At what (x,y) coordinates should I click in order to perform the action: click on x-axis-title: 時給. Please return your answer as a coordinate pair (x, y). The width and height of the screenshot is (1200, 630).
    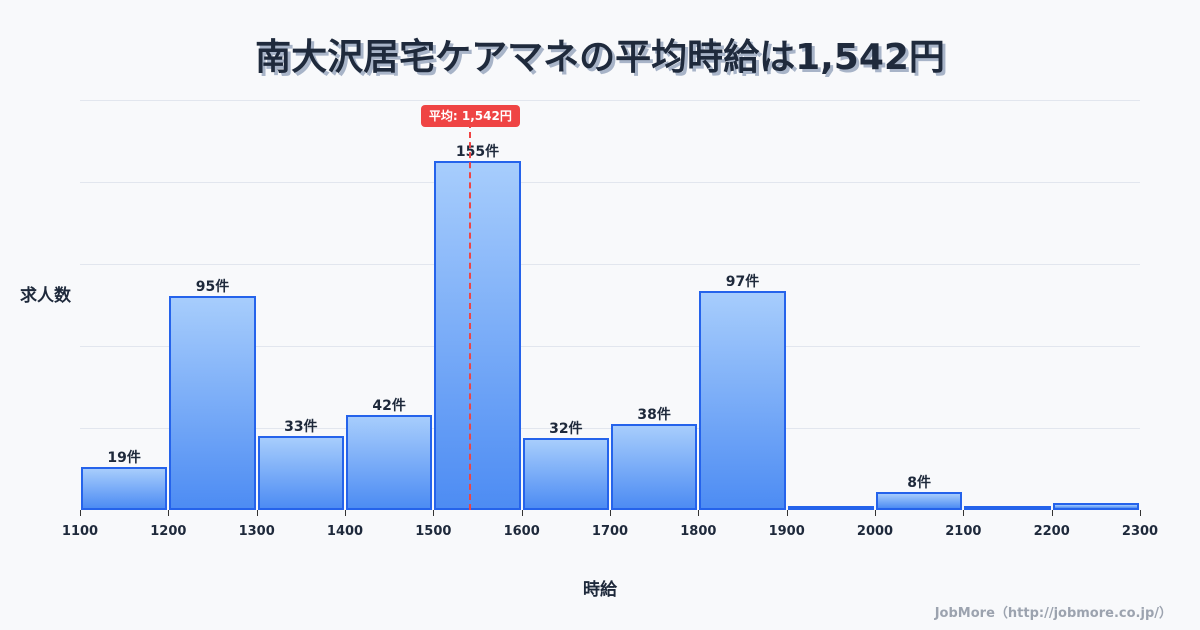
    Looking at the image, I should click on (600, 590).